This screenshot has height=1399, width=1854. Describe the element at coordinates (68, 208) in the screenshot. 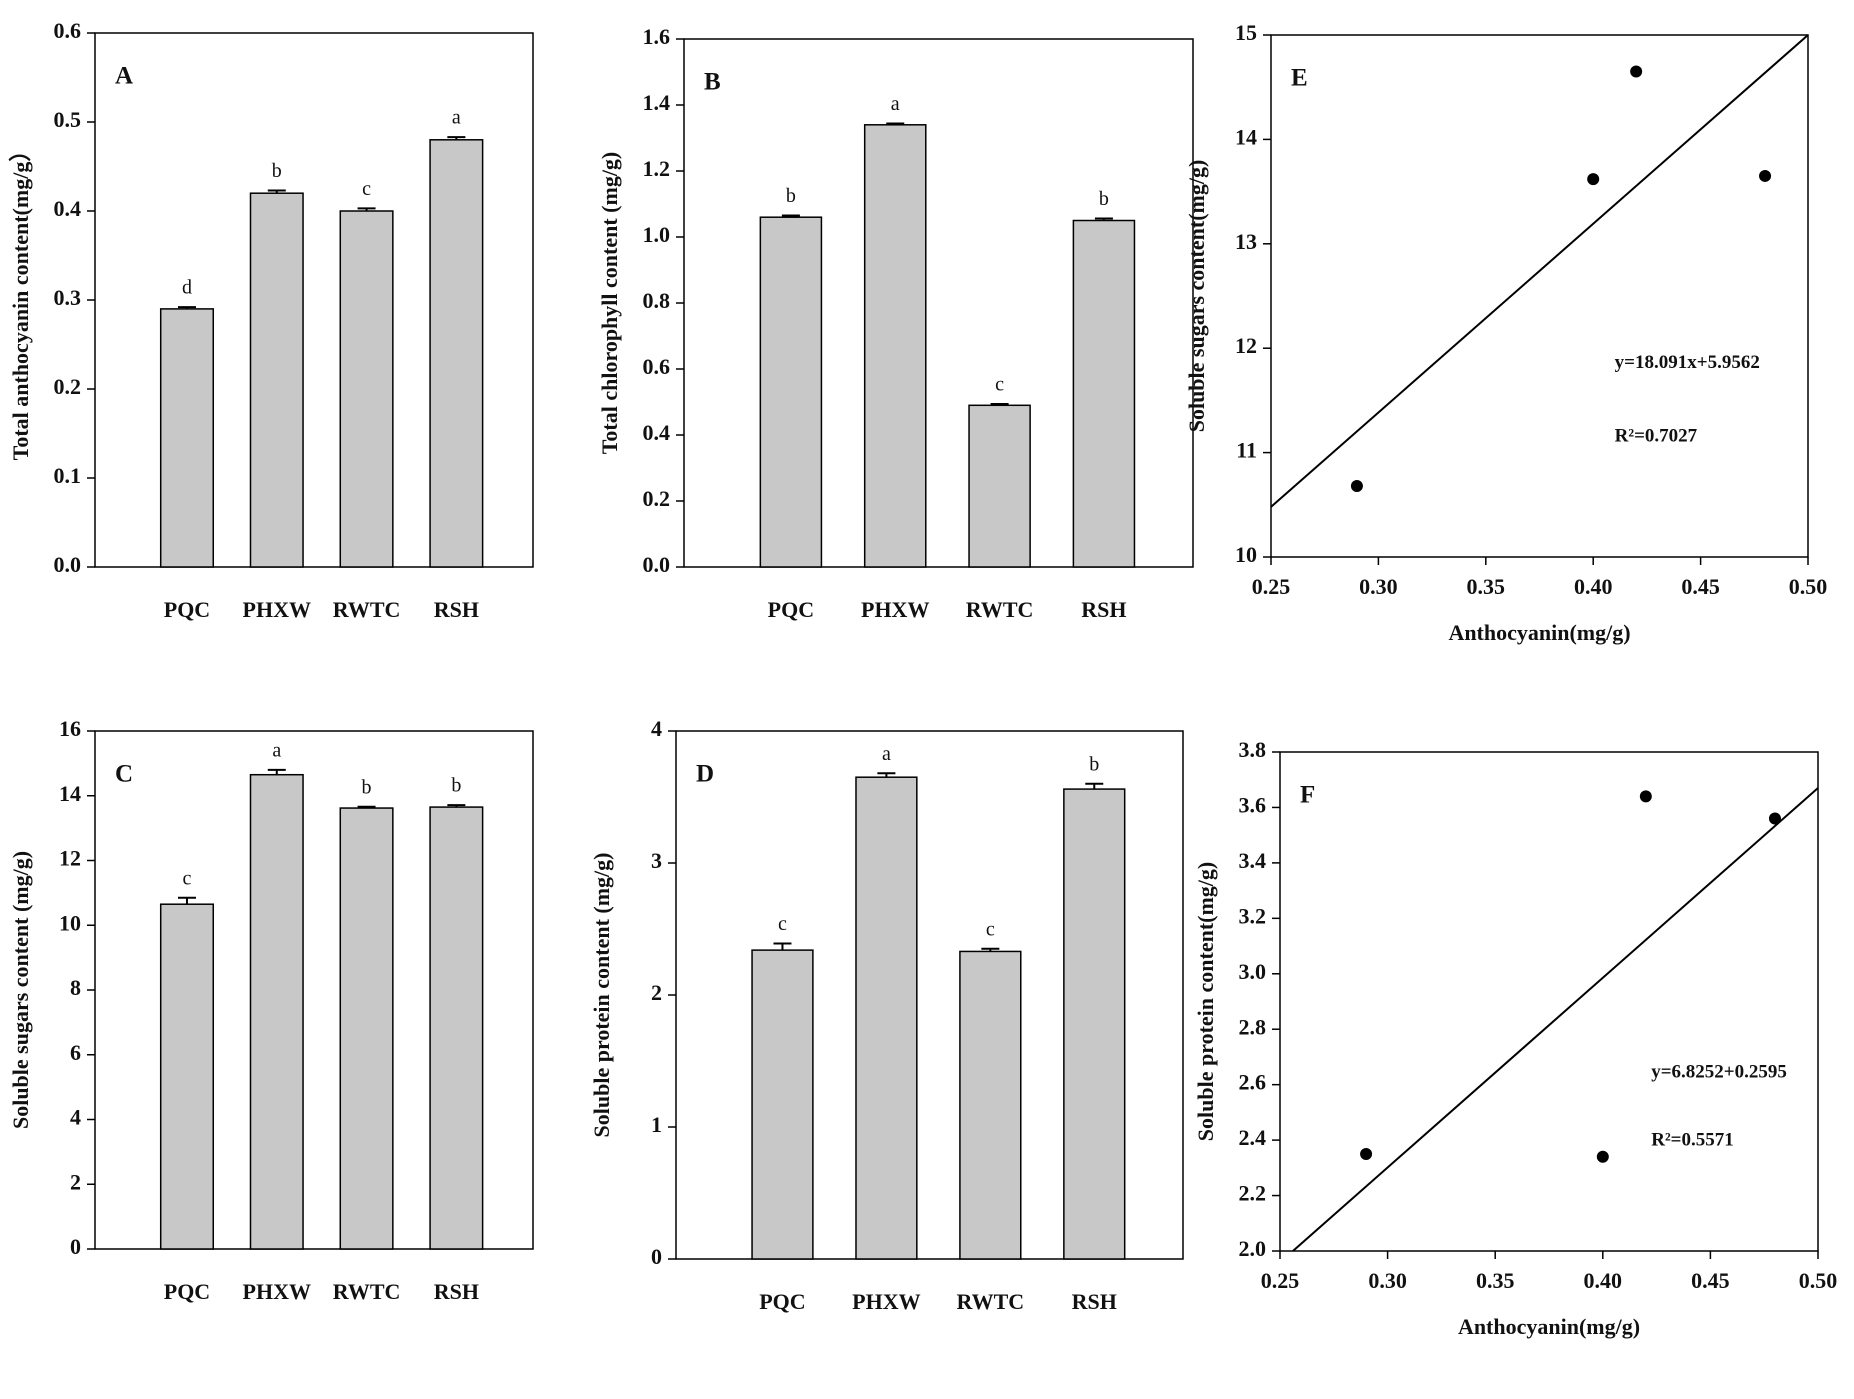

I see `y-tick-label: 0.4` at that location.